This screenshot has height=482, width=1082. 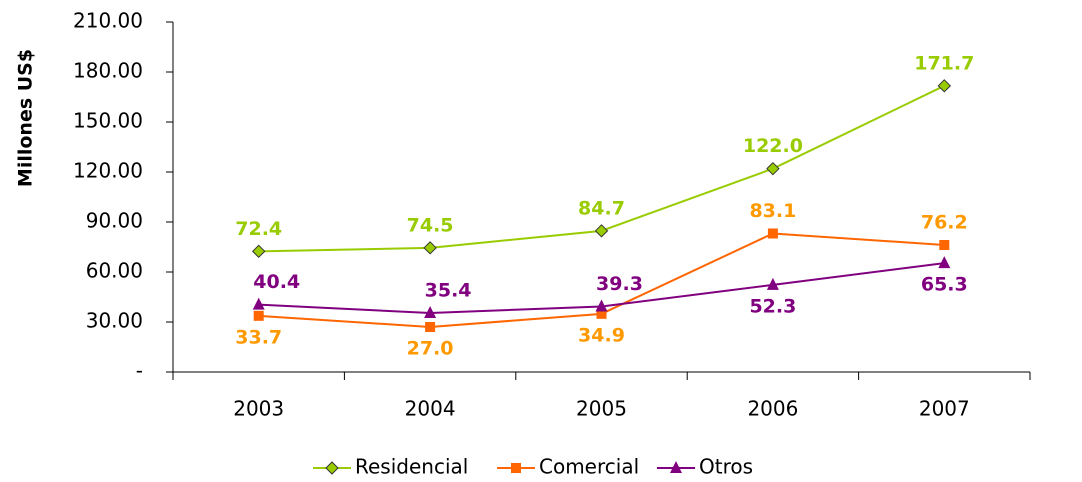 What do you see at coordinates (944, 63) in the screenshot?
I see `data-label: 171.7` at bounding box center [944, 63].